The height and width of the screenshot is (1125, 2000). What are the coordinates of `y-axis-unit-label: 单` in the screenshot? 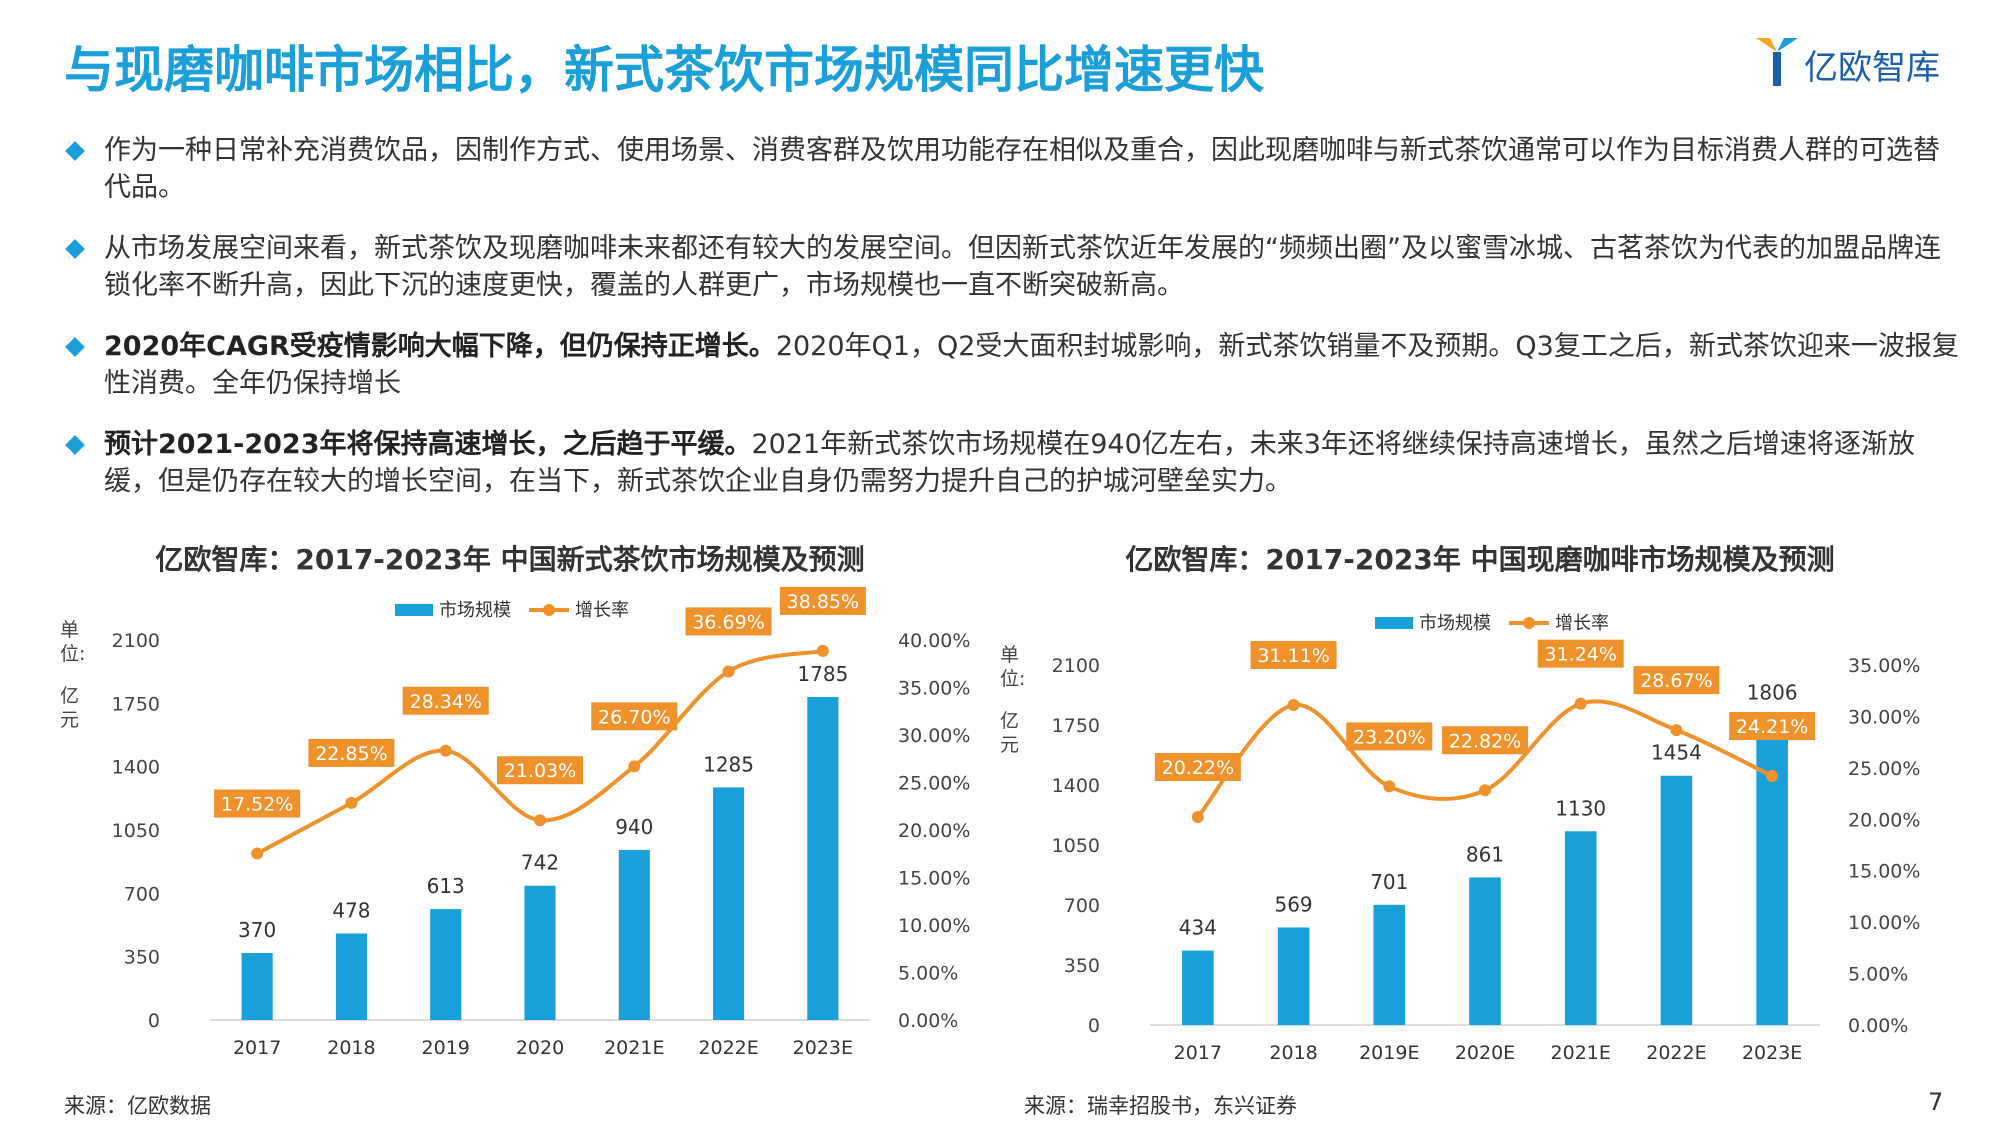 It's located at (69, 630).